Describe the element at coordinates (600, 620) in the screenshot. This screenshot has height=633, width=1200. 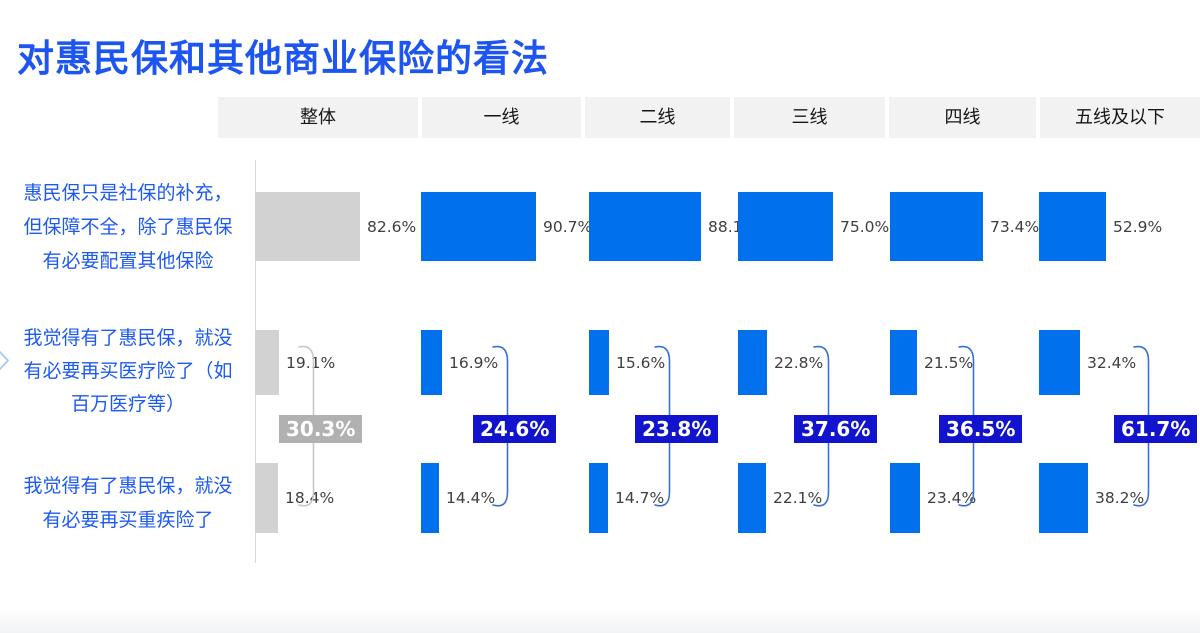
I see `bottom-shadow` at that location.